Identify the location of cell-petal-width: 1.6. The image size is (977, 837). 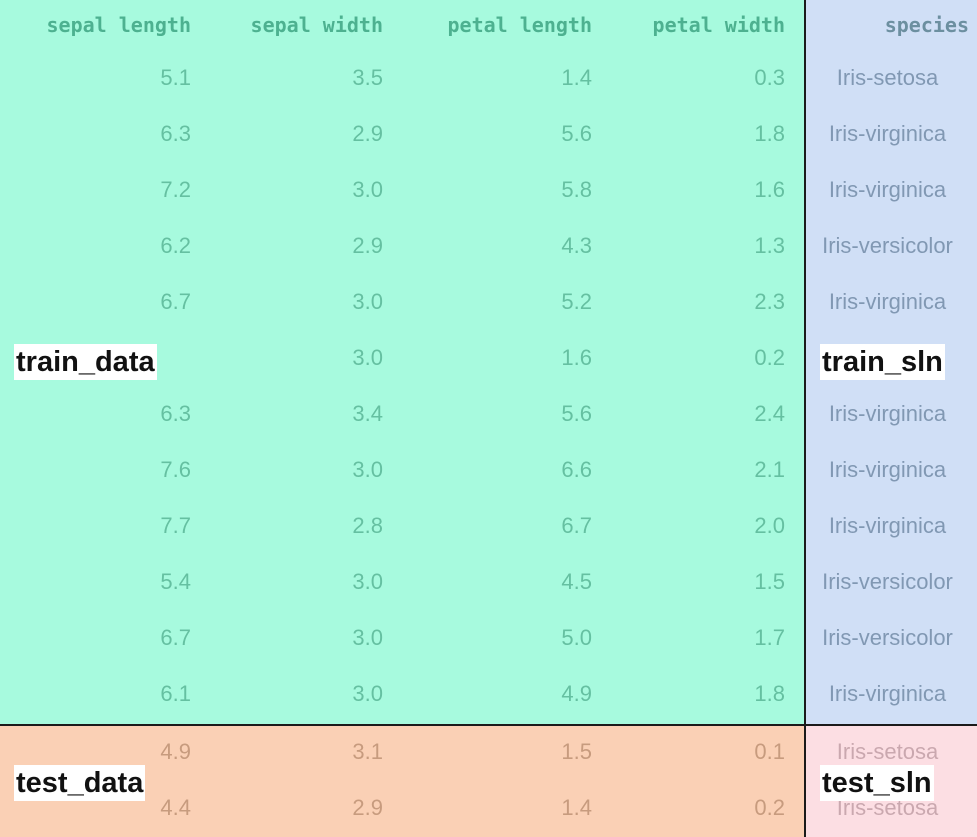
(769, 189).